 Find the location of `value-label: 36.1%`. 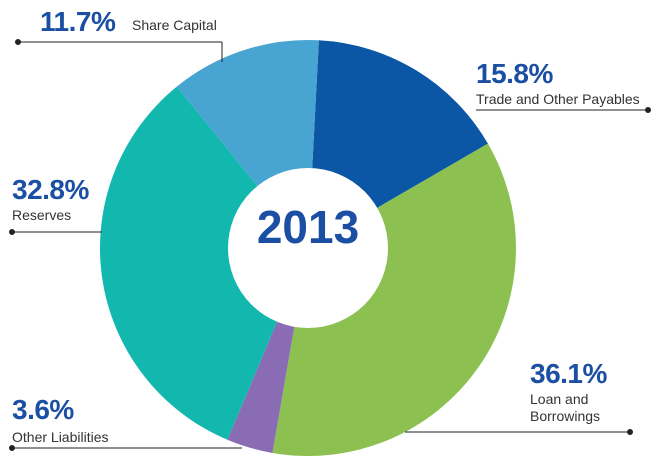

value-label: 36.1% is located at coordinates (568, 373).